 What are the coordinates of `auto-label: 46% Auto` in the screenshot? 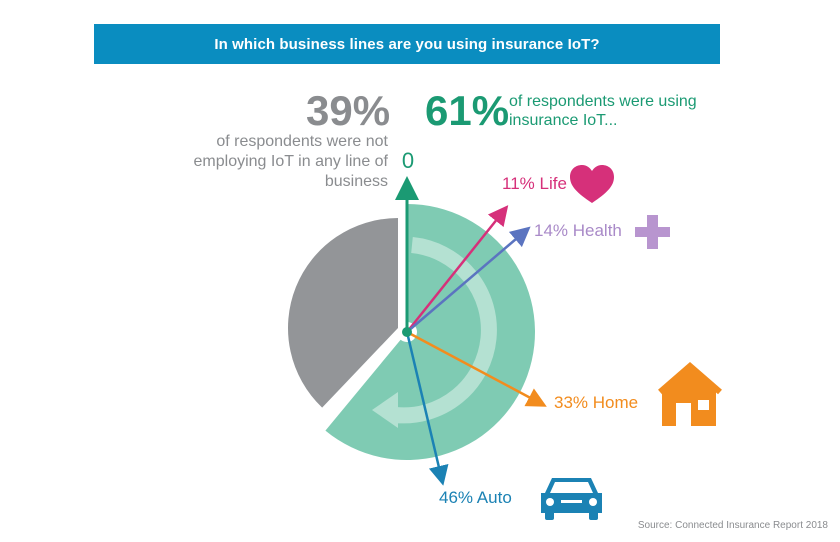 It's located at (475, 497).